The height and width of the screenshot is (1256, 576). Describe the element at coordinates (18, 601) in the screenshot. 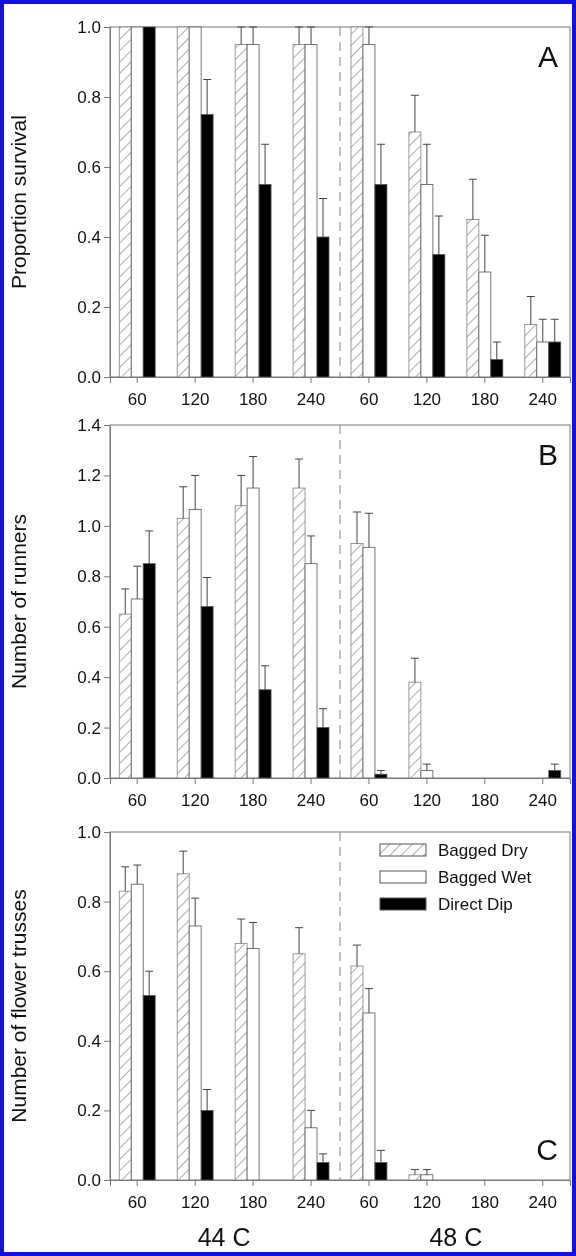

I see `y-axis-title: Number of runners` at that location.